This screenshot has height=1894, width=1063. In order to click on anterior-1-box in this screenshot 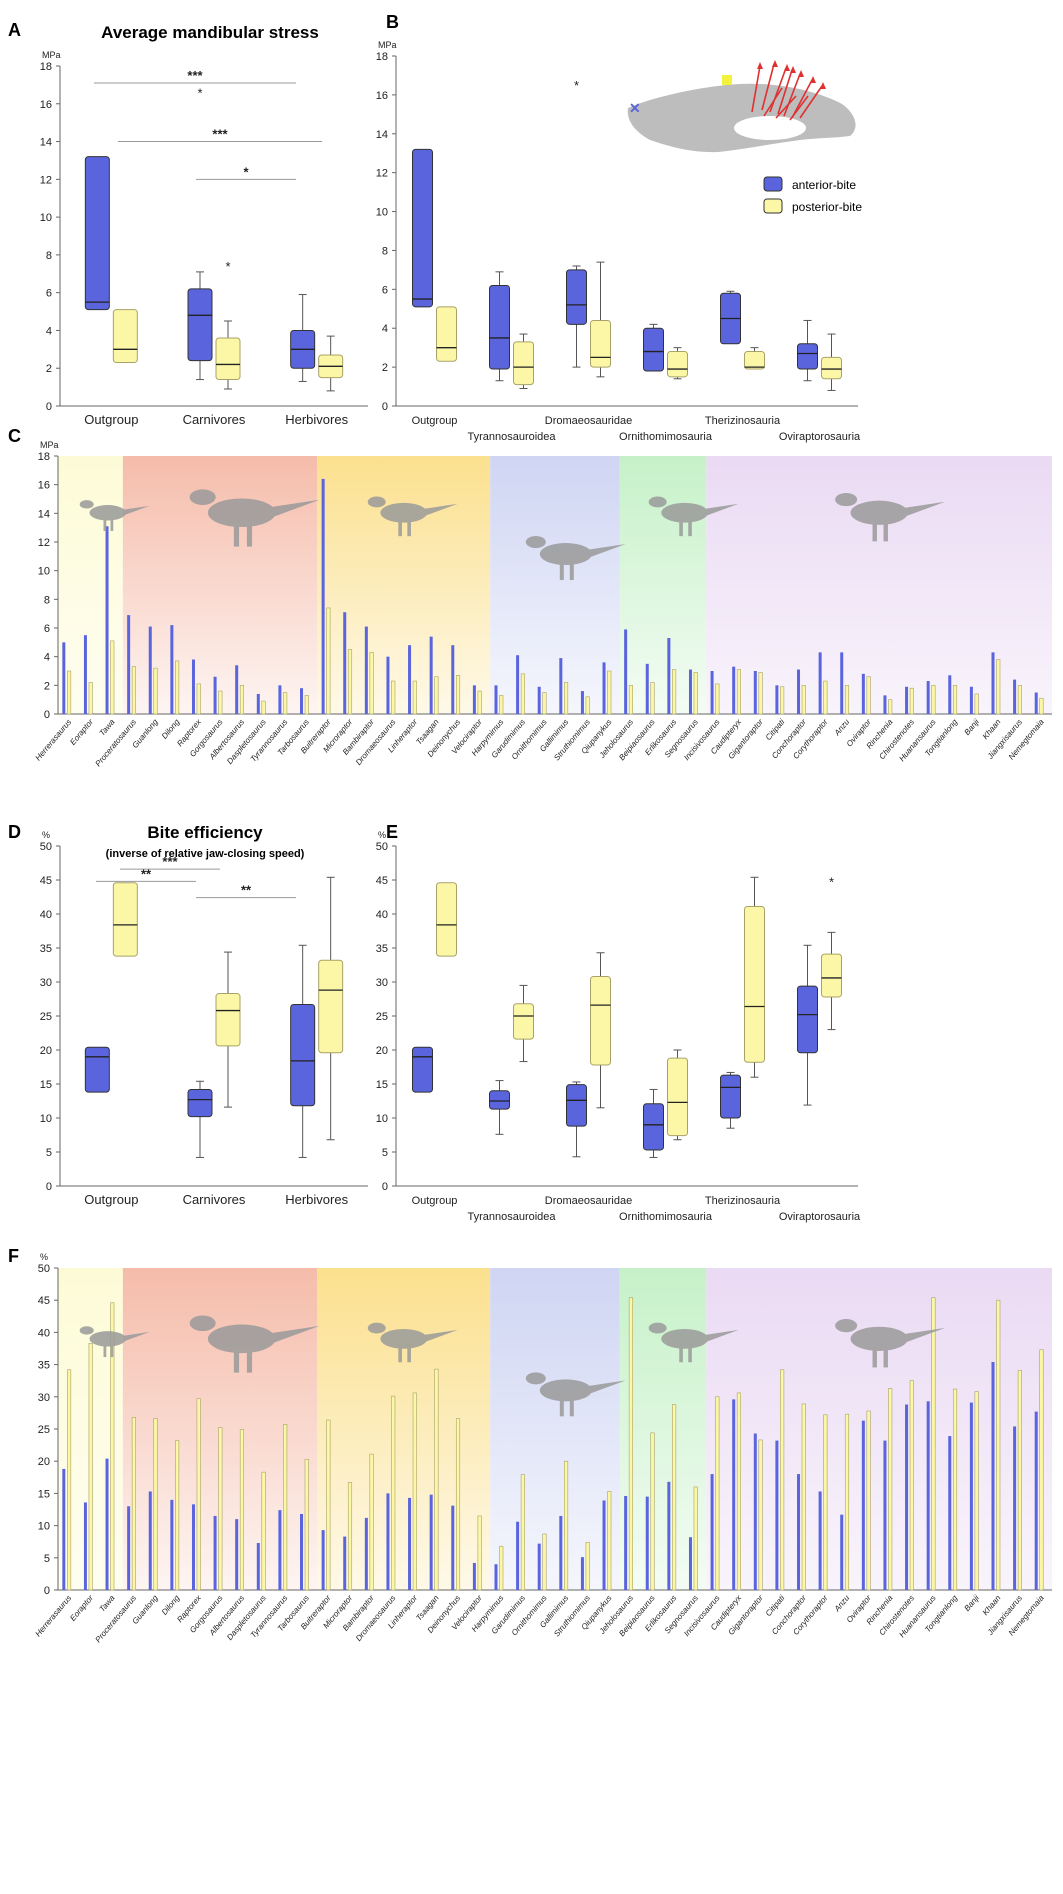, I will do `click(422, 228)`.